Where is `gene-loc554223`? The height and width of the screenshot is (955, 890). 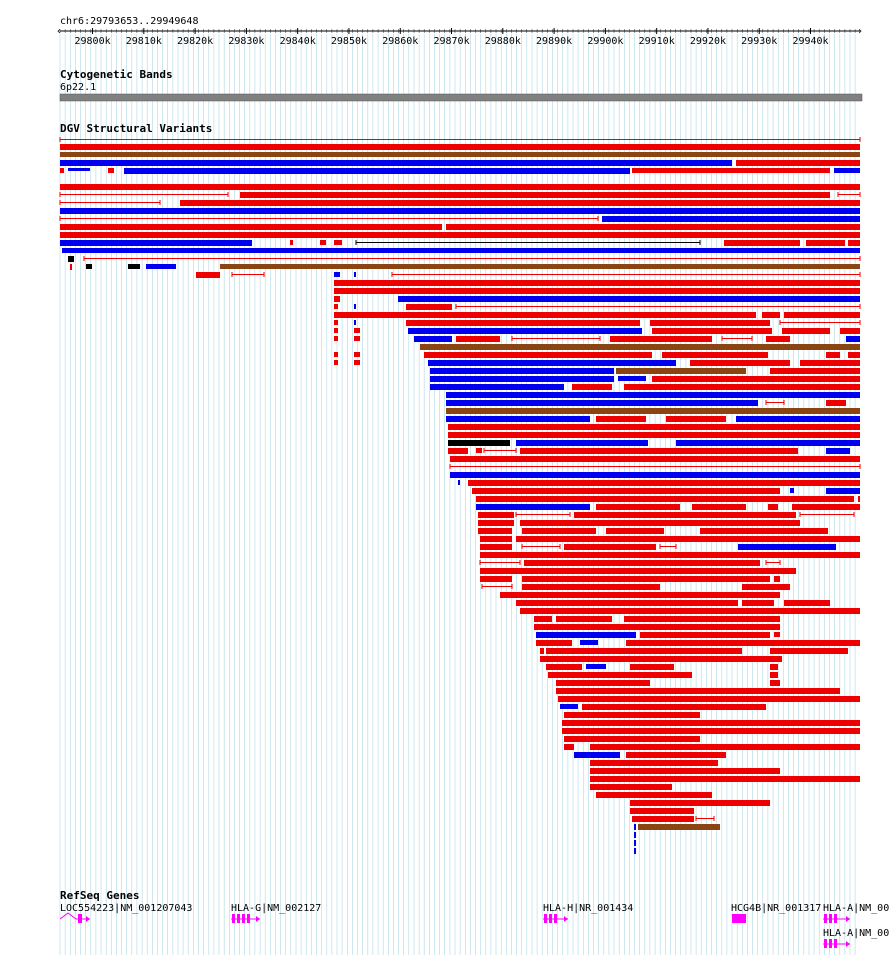 gene-loc554223 is located at coordinates (74, 917).